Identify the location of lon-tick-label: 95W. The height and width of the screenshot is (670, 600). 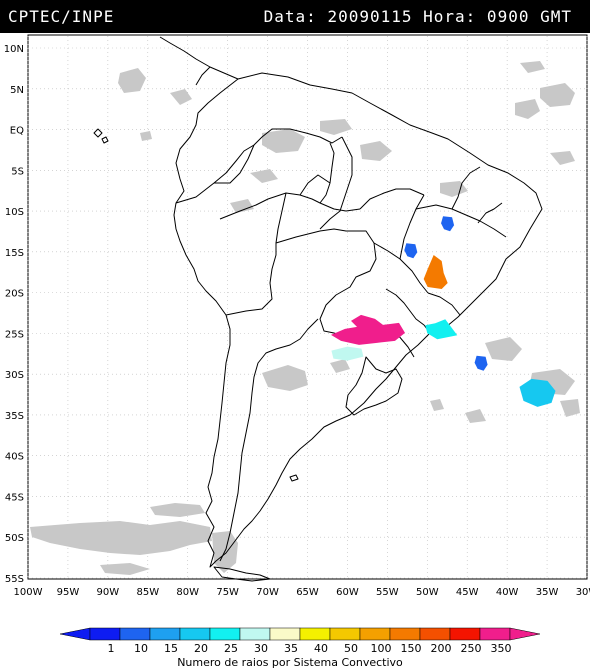
(68, 592).